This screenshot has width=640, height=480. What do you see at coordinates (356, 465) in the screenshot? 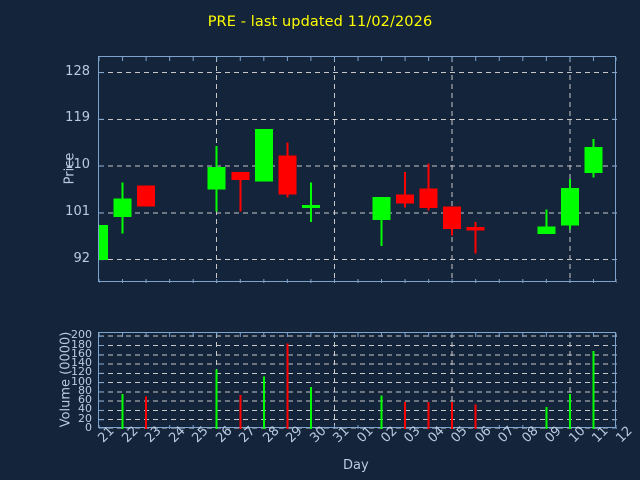
I see `x-axis-title: Day` at bounding box center [356, 465].